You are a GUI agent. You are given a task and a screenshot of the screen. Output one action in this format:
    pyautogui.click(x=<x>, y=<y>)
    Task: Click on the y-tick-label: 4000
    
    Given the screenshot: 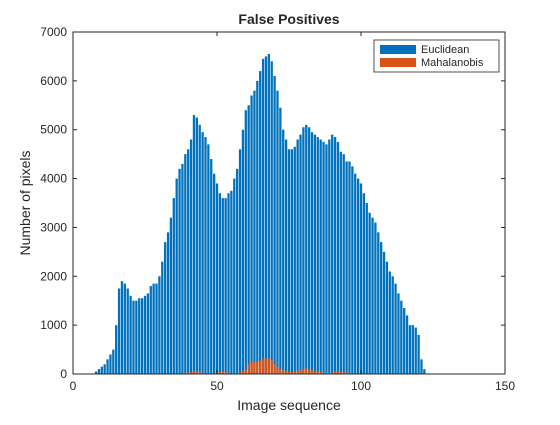 What is the action you would take?
    pyautogui.click(x=53, y=179)
    